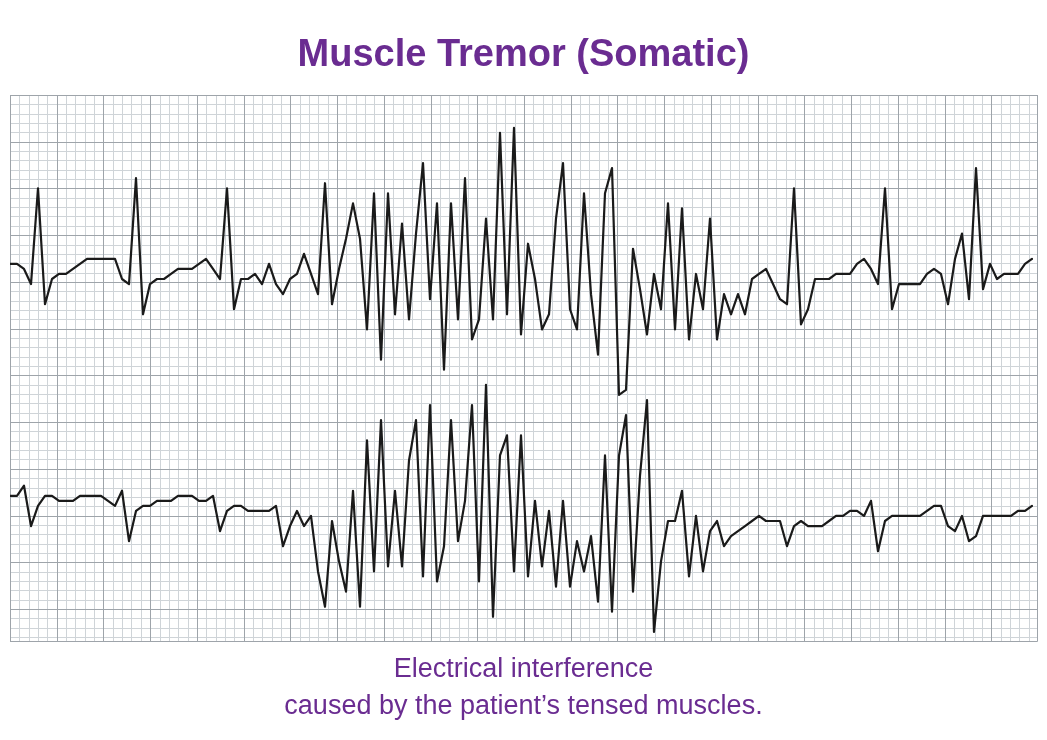 The image size is (1047, 740). I want to click on chart-title: Muscle Tremor (Somatic), so click(523, 53).